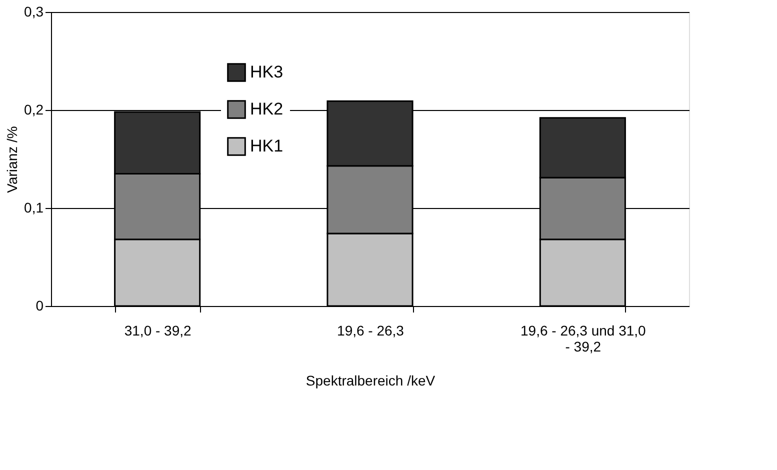 This screenshot has width=777, height=470. What do you see at coordinates (267, 109) in the screenshot?
I see `legend-label: HK2` at bounding box center [267, 109].